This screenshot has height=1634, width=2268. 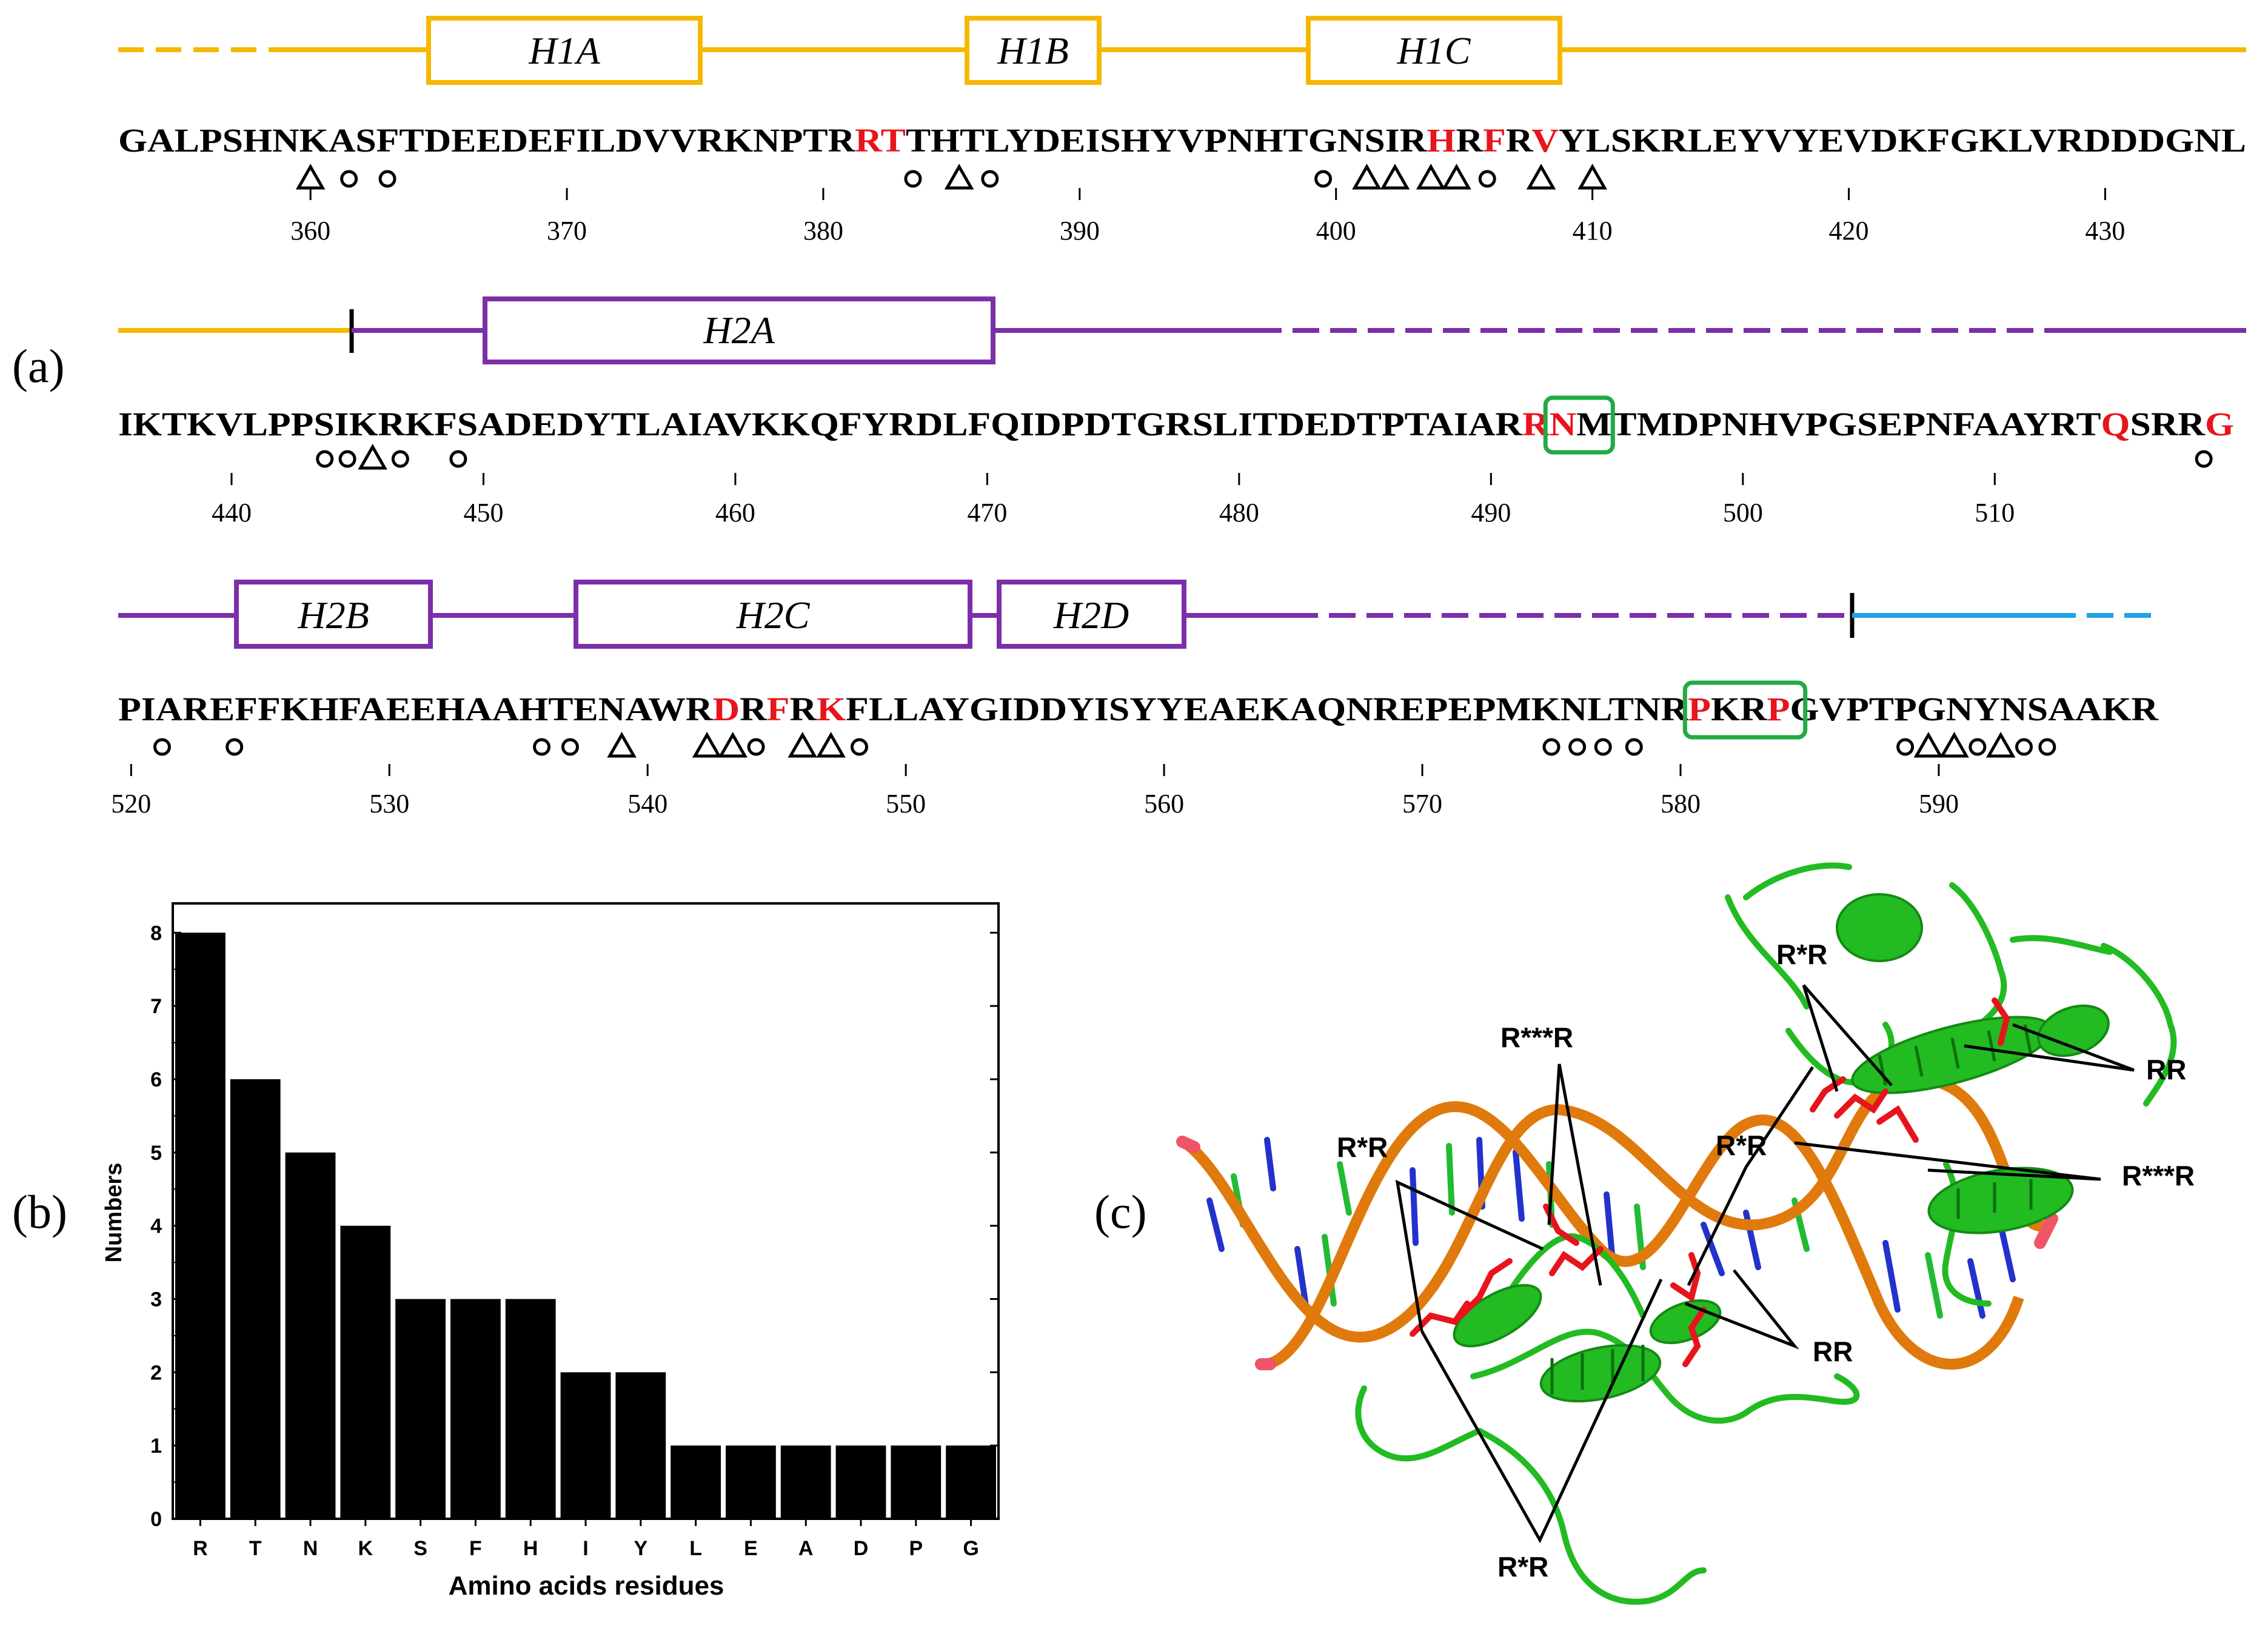 What do you see at coordinates (256, 1548) in the screenshot?
I see `x-tick-label: T` at bounding box center [256, 1548].